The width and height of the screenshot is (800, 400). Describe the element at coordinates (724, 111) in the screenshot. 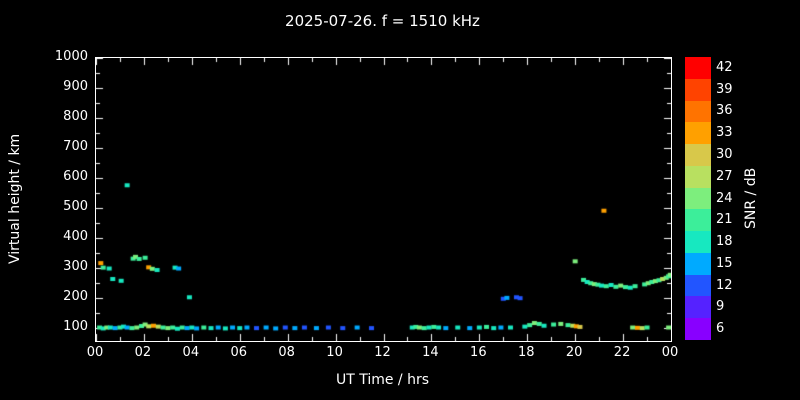

I see `colorbar-tick-label: 36` at that location.